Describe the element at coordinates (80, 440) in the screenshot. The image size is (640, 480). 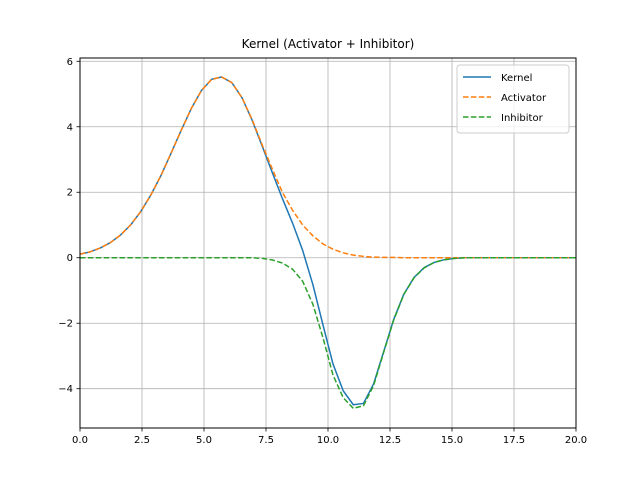
I see `x-tick-label: 0.0` at that location.